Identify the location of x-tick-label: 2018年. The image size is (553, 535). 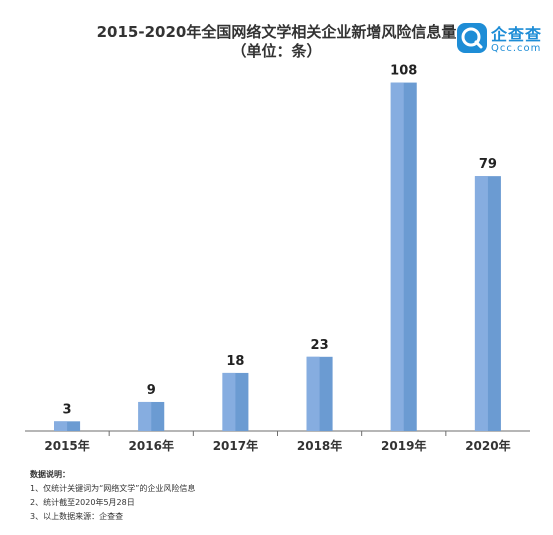
(319, 445).